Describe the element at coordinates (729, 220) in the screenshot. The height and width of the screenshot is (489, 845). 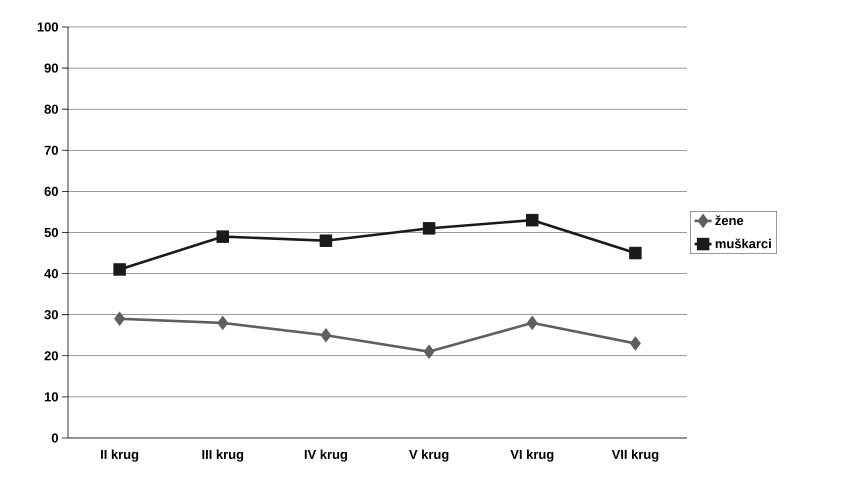
I see `legend-label: žene` at that location.